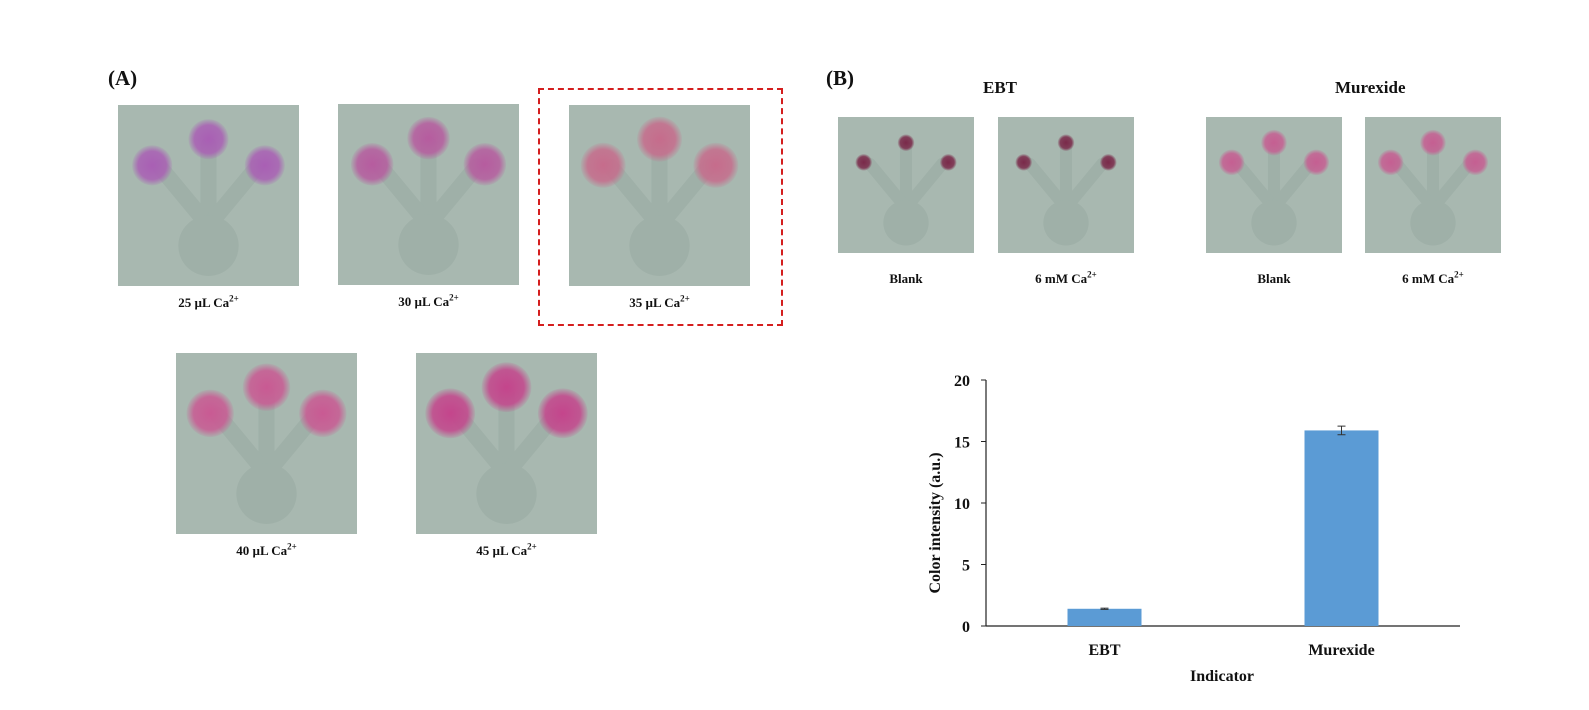 This screenshot has width=1589, height=710. What do you see at coordinates (966, 627) in the screenshot?
I see `y-tick-label-0: 0` at bounding box center [966, 627].